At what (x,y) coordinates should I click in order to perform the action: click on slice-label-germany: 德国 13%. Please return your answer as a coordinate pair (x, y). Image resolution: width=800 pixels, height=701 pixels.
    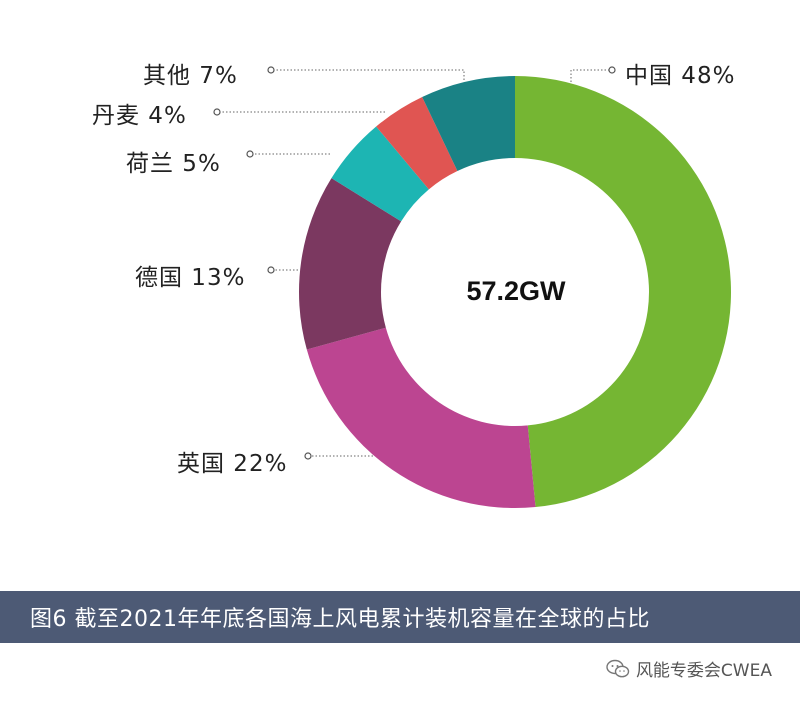
    Looking at the image, I should click on (190, 278).